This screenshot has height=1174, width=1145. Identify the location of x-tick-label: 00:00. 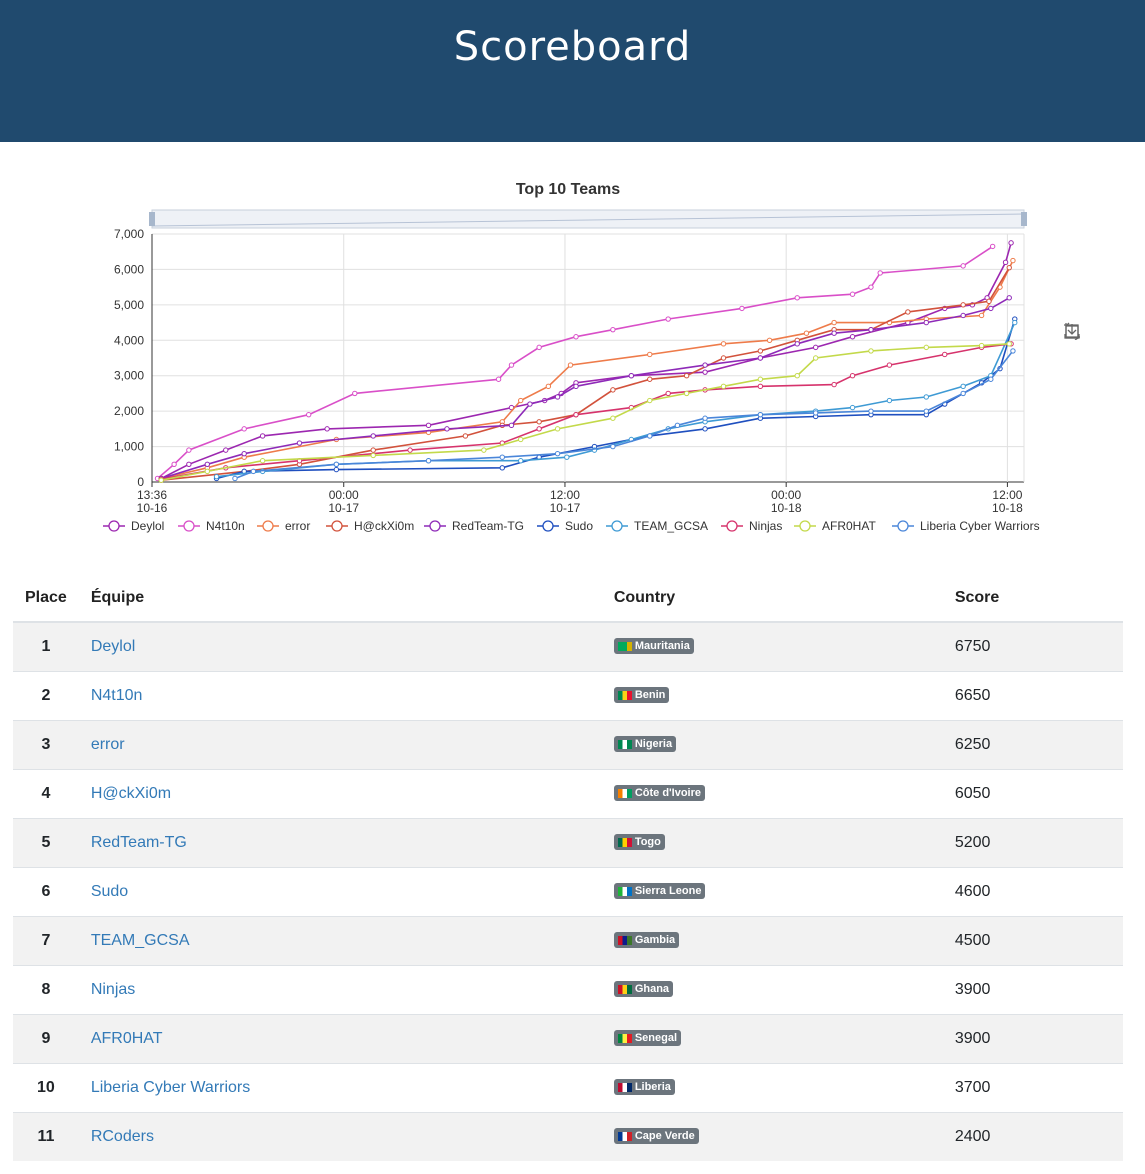
(344, 495).